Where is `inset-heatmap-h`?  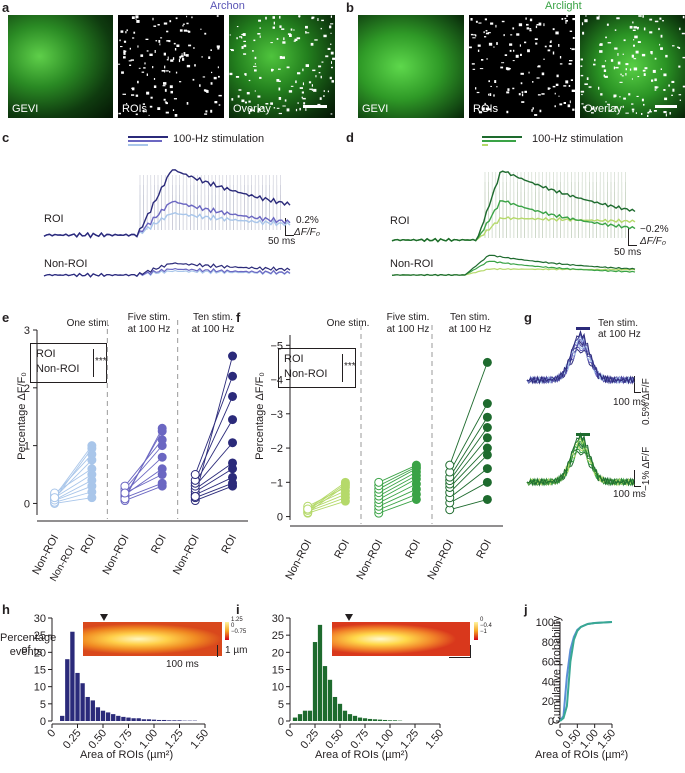 inset-heatmap-h is located at coordinates (152, 639).